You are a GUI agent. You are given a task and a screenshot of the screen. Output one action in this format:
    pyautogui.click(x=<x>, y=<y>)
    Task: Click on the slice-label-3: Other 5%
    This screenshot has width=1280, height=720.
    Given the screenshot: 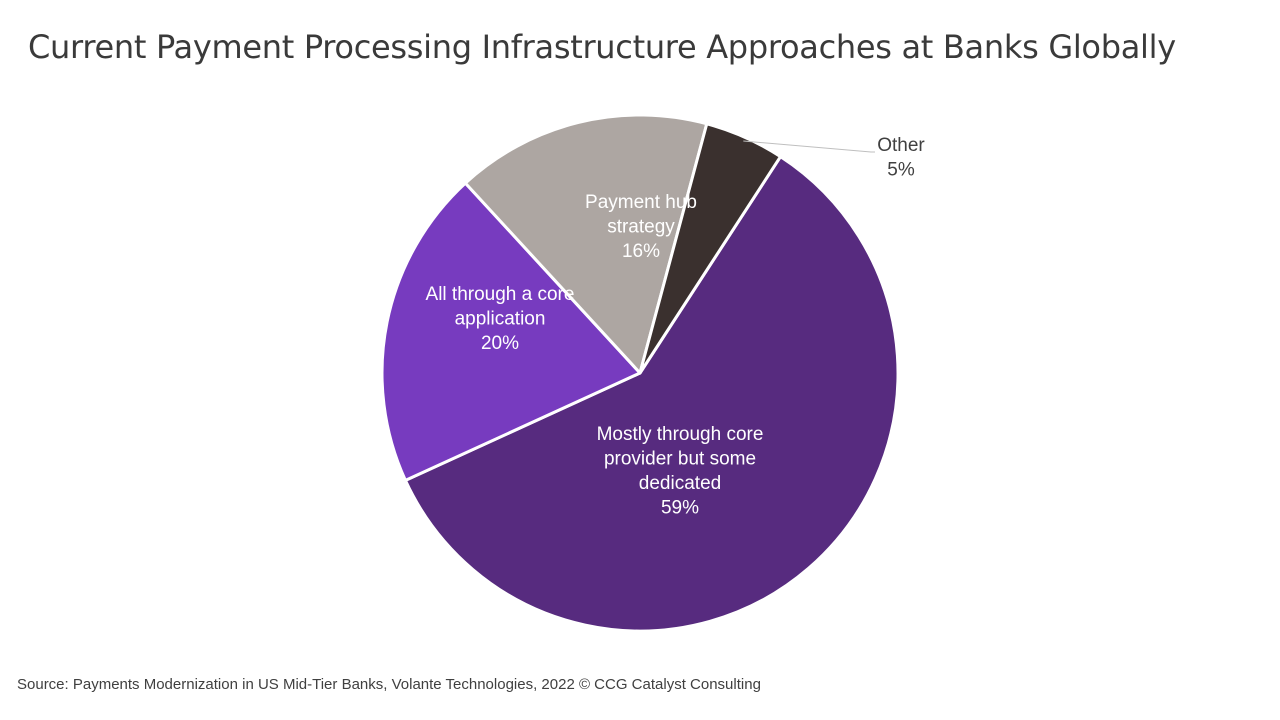 What is the action you would take?
    pyautogui.click(x=901, y=158)
    